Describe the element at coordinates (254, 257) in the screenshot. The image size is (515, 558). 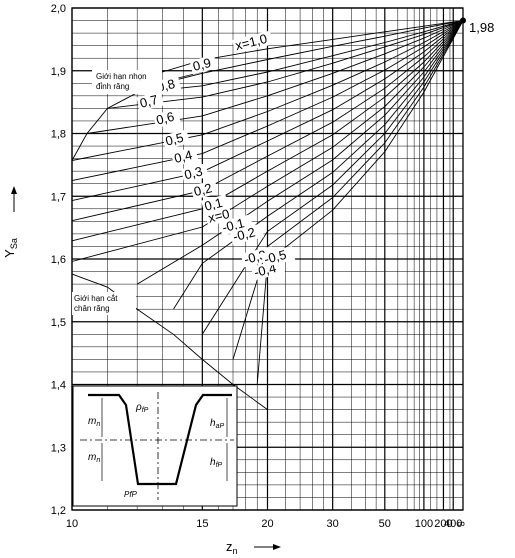
I see `curve-label: -0,3` at that location.